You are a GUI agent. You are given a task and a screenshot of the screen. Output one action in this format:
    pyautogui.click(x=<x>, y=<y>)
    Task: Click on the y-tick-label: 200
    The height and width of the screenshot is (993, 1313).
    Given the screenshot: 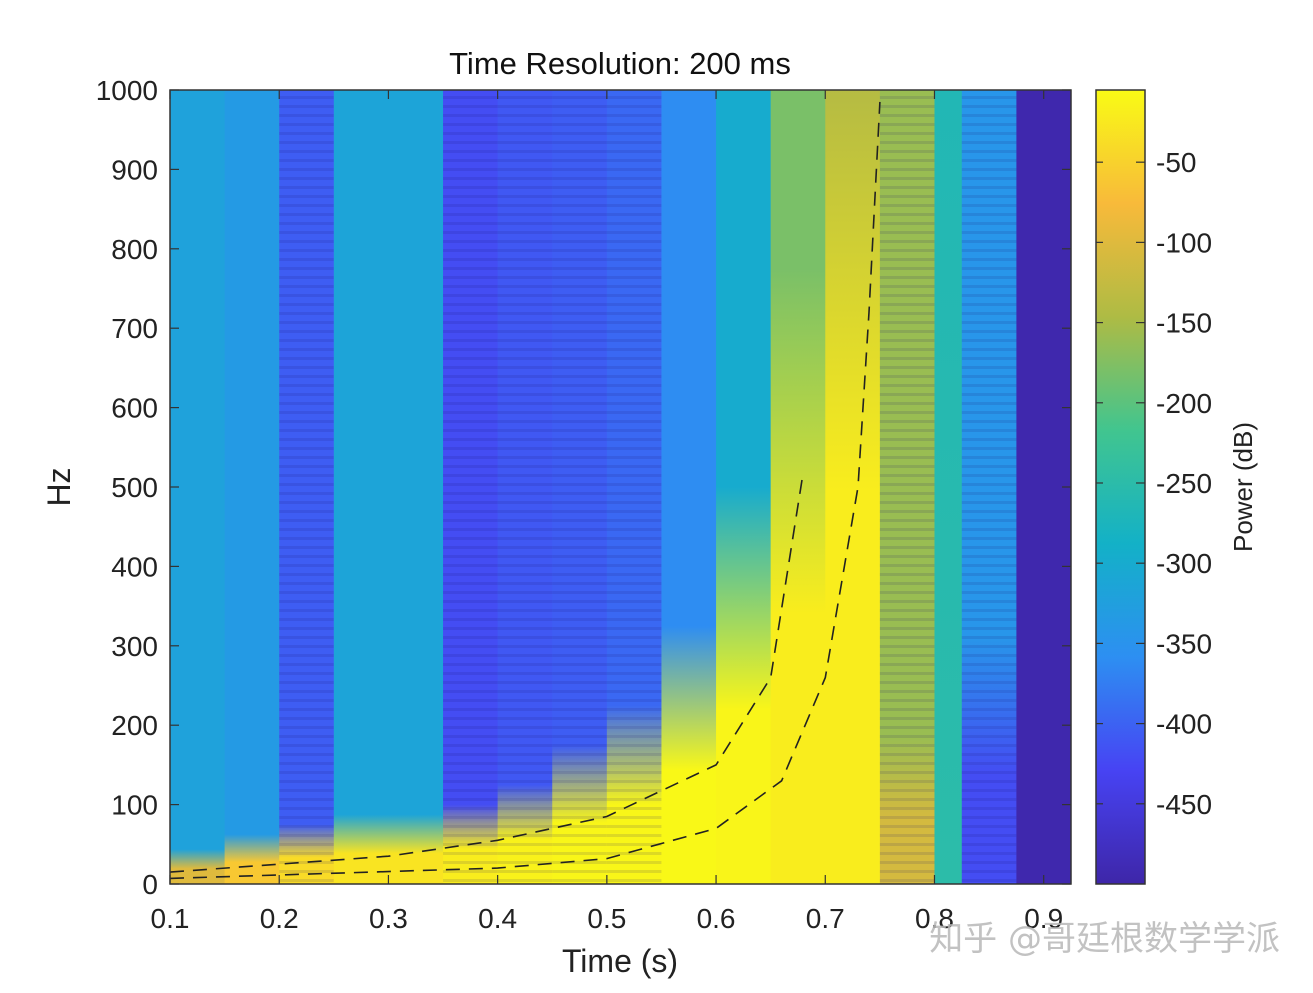 What is the action you would take?
    pyautogui.click(x=134, y=725)
    